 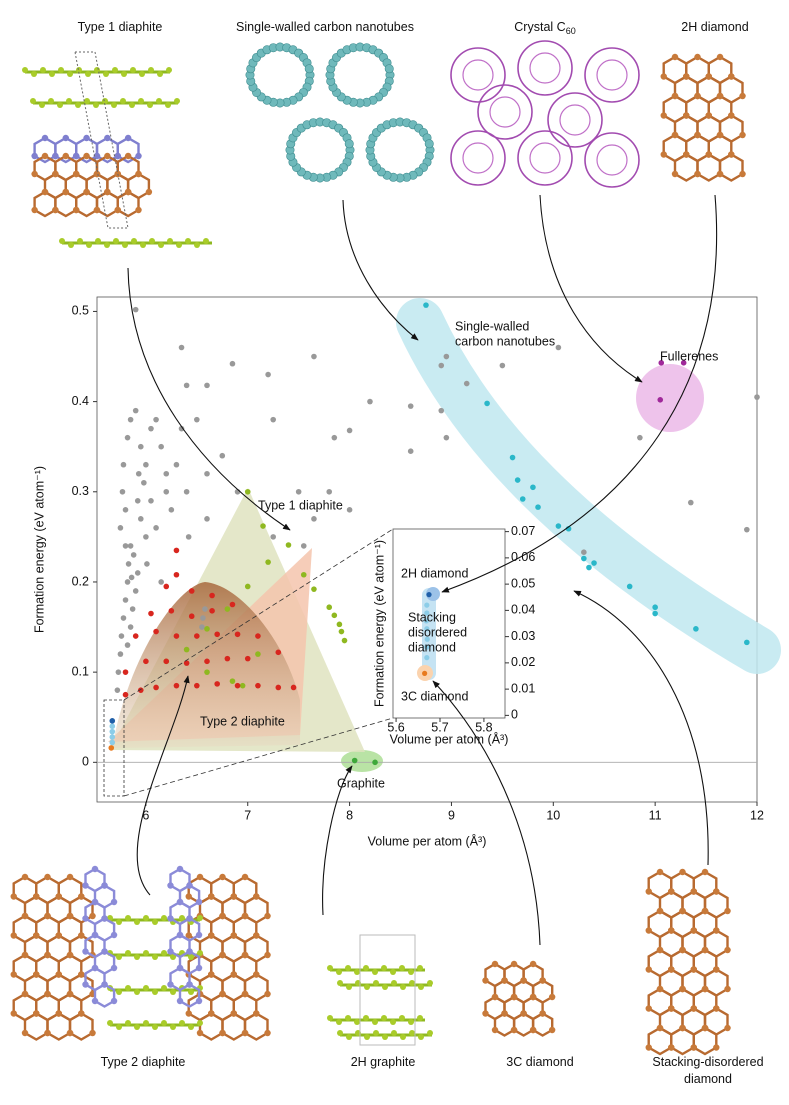 I want to click on annotation: Type 1 diaphite, so click(x=300, y=505).